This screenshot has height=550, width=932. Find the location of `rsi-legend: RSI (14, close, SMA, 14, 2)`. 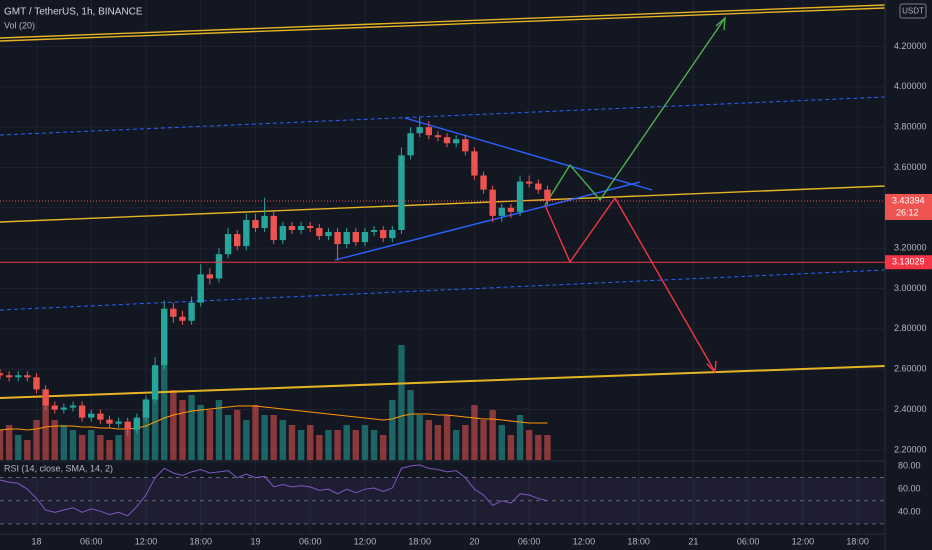

rsi-legend: RSI (14, close, SMA, 14, 2) is located at coordinates (58, 468).